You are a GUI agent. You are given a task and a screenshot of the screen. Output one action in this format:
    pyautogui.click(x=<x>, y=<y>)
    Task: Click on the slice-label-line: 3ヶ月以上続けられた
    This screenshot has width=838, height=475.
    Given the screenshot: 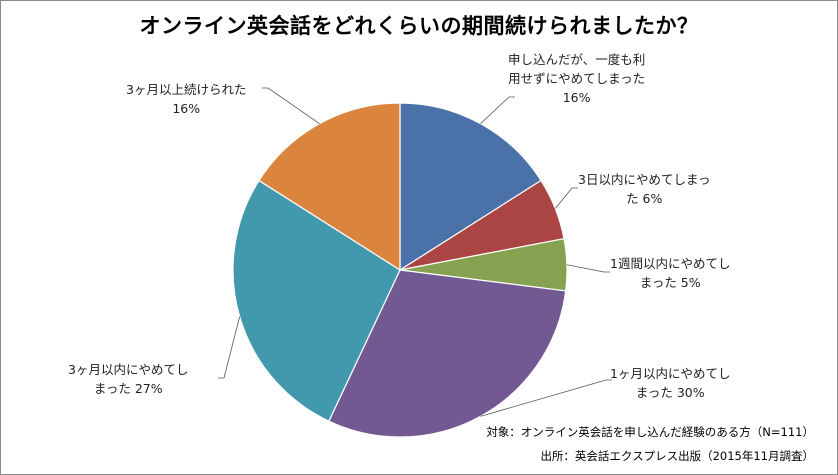 What is the action you would take?
    pyautogui.click(x=186, y=89)
    